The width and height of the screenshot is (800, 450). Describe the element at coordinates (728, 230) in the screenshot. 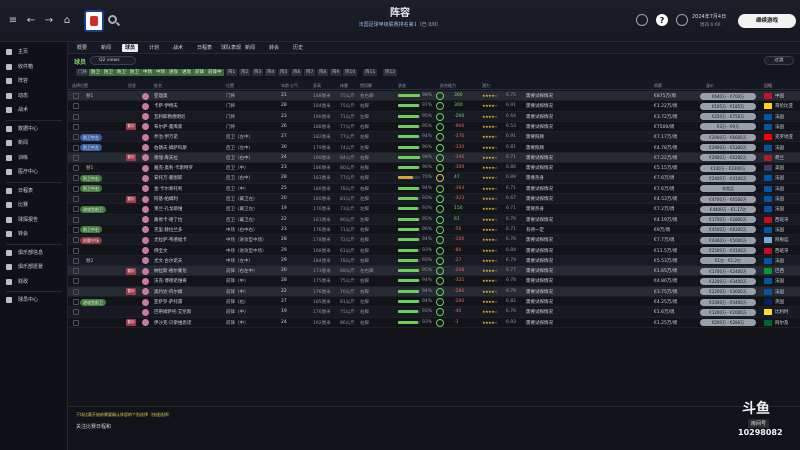

I see `transfer-value: €4500万 - €8300万` at that location.